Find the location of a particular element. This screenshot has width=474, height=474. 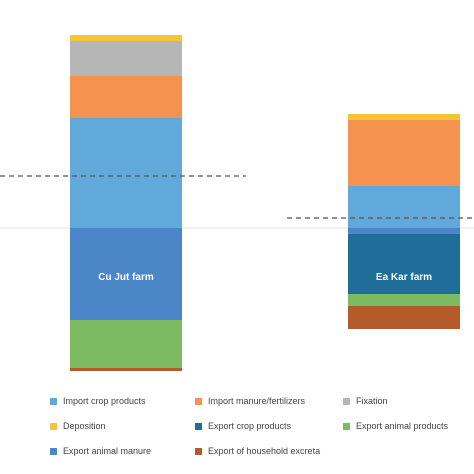

legend-item: Export animal products is located at coordinates (395, 426).